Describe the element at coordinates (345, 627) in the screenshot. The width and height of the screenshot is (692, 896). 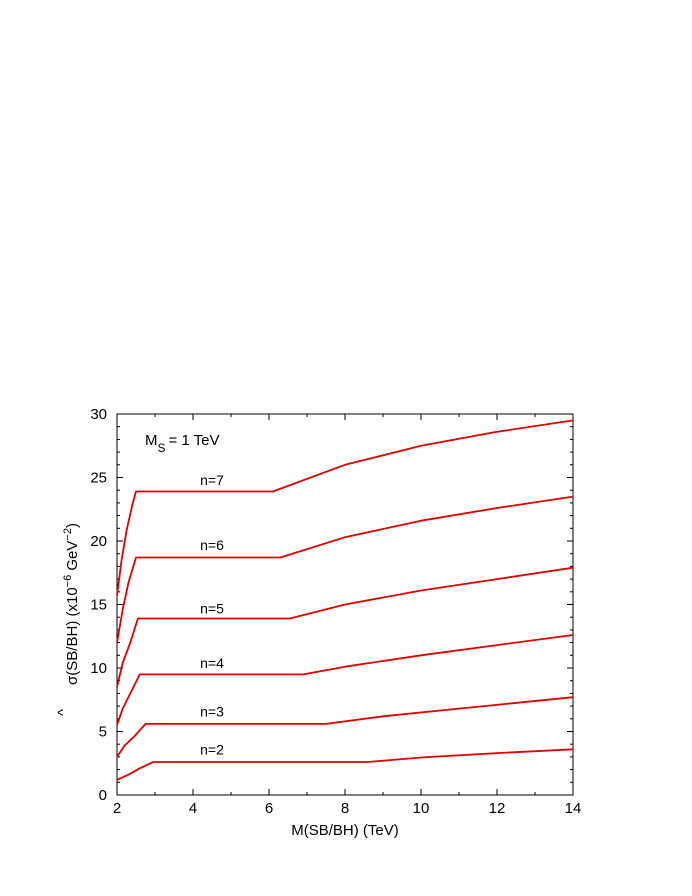
I see `series-line-n=5` at that location.